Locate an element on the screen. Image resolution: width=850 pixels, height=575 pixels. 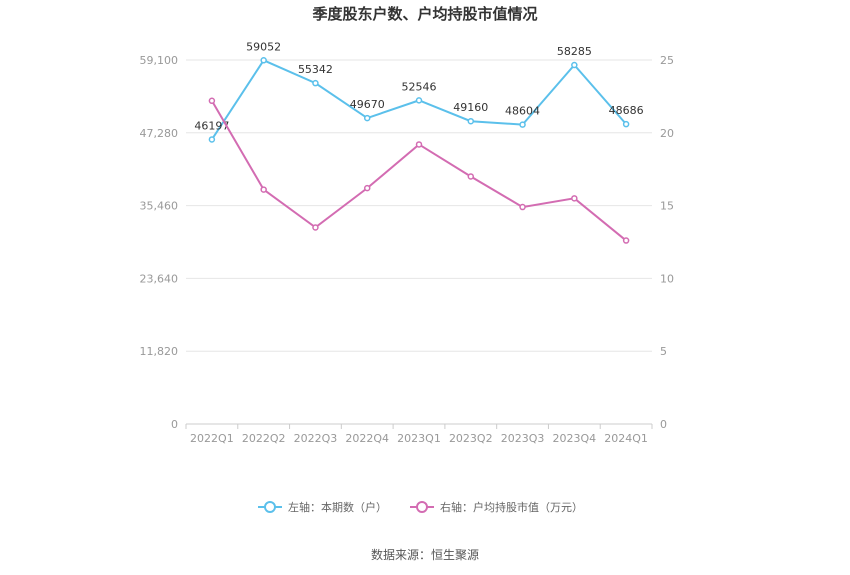
x-tick-label: 2022Q1 is located at coordinates (212, 438).